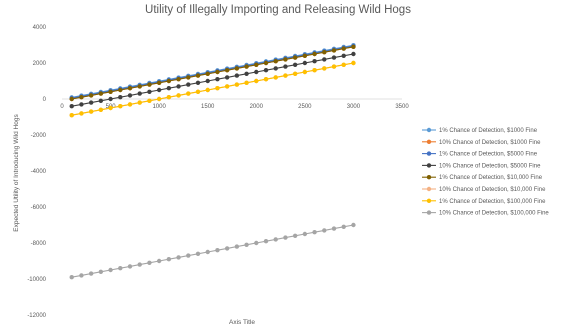 This screenshot has width=570, height=331. I want to click on legend-label: 1% Chance of Detection, $1000 Fine, so click(488, 131).